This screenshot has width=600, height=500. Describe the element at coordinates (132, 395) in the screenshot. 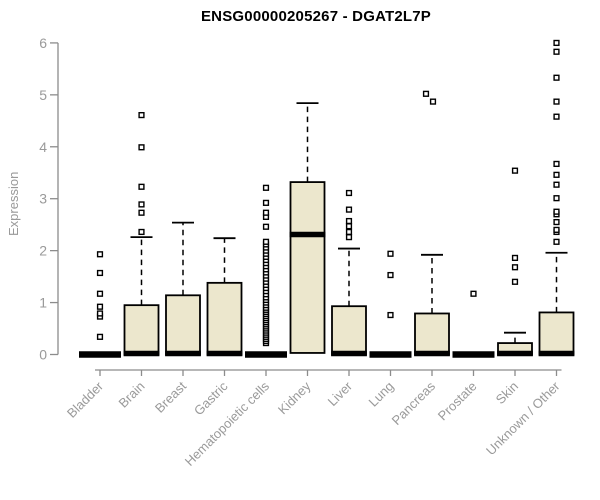

I see `x-tick-label: Brain` at that location.